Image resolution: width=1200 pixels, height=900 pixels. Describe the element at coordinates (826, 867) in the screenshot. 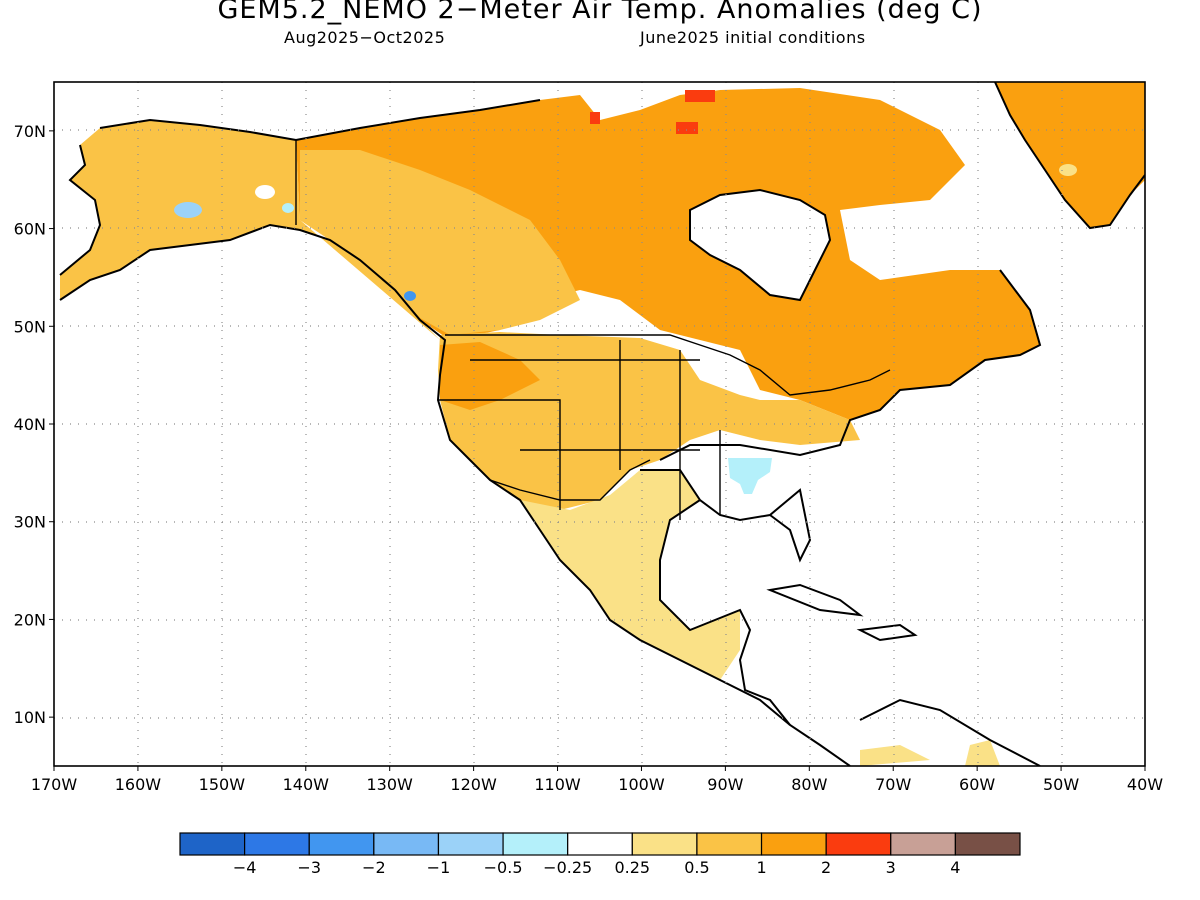

I see `colorbar-label: 2` at that location.